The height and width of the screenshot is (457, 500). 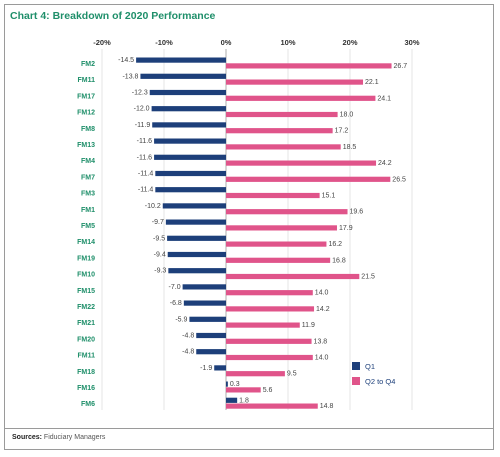 I want to click on q2-q4-data-label: 11.9, so click(x=308, y=325).